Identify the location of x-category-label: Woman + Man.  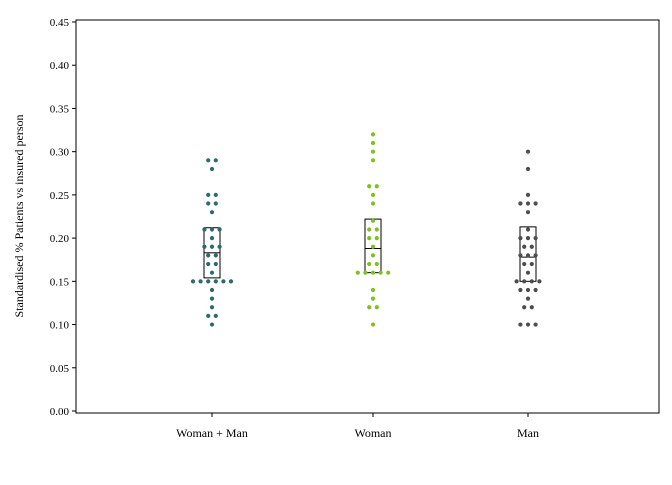
(212, 433).